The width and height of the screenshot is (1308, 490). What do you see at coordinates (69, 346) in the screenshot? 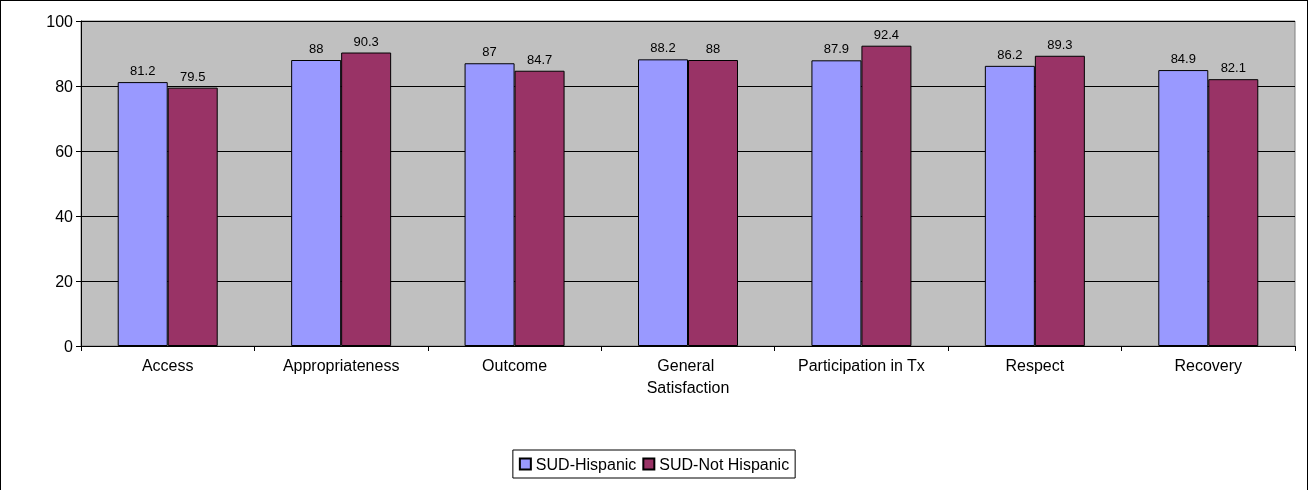
I see `y-tick-label: 0` at bounding box center [69, 346].